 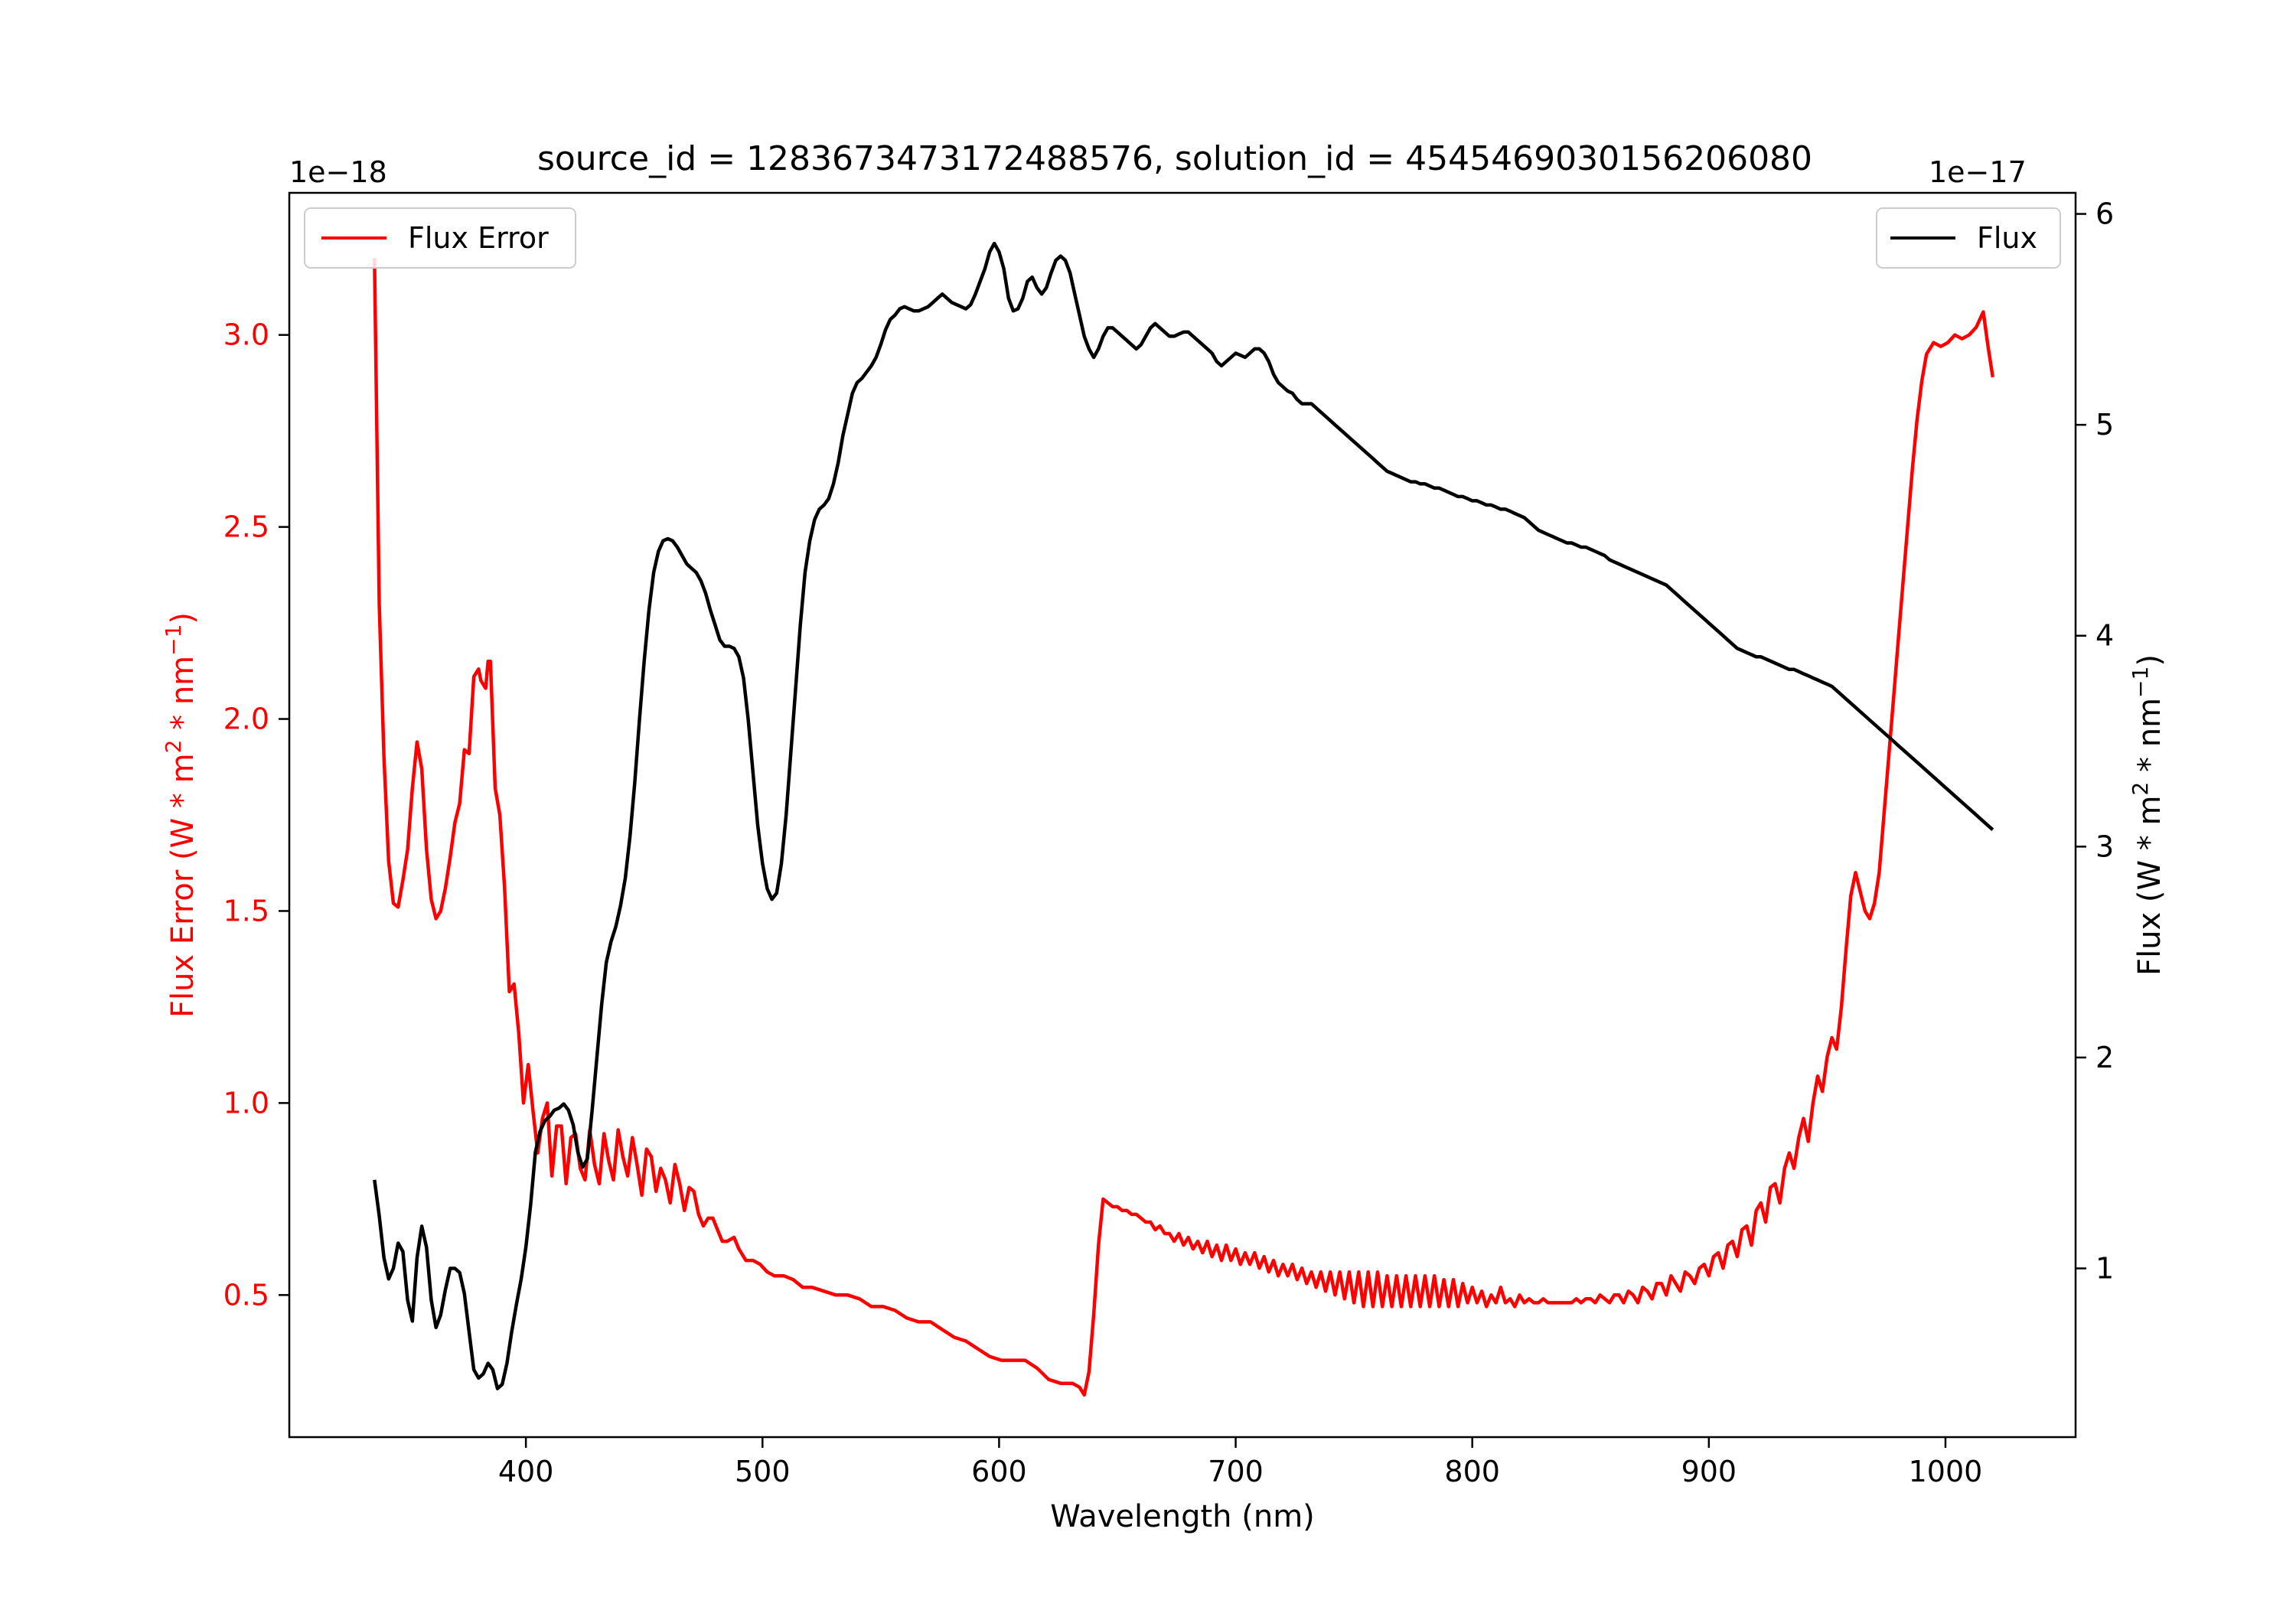 I want to click on legend-flux: Flux, so click(x=1968, y=238).